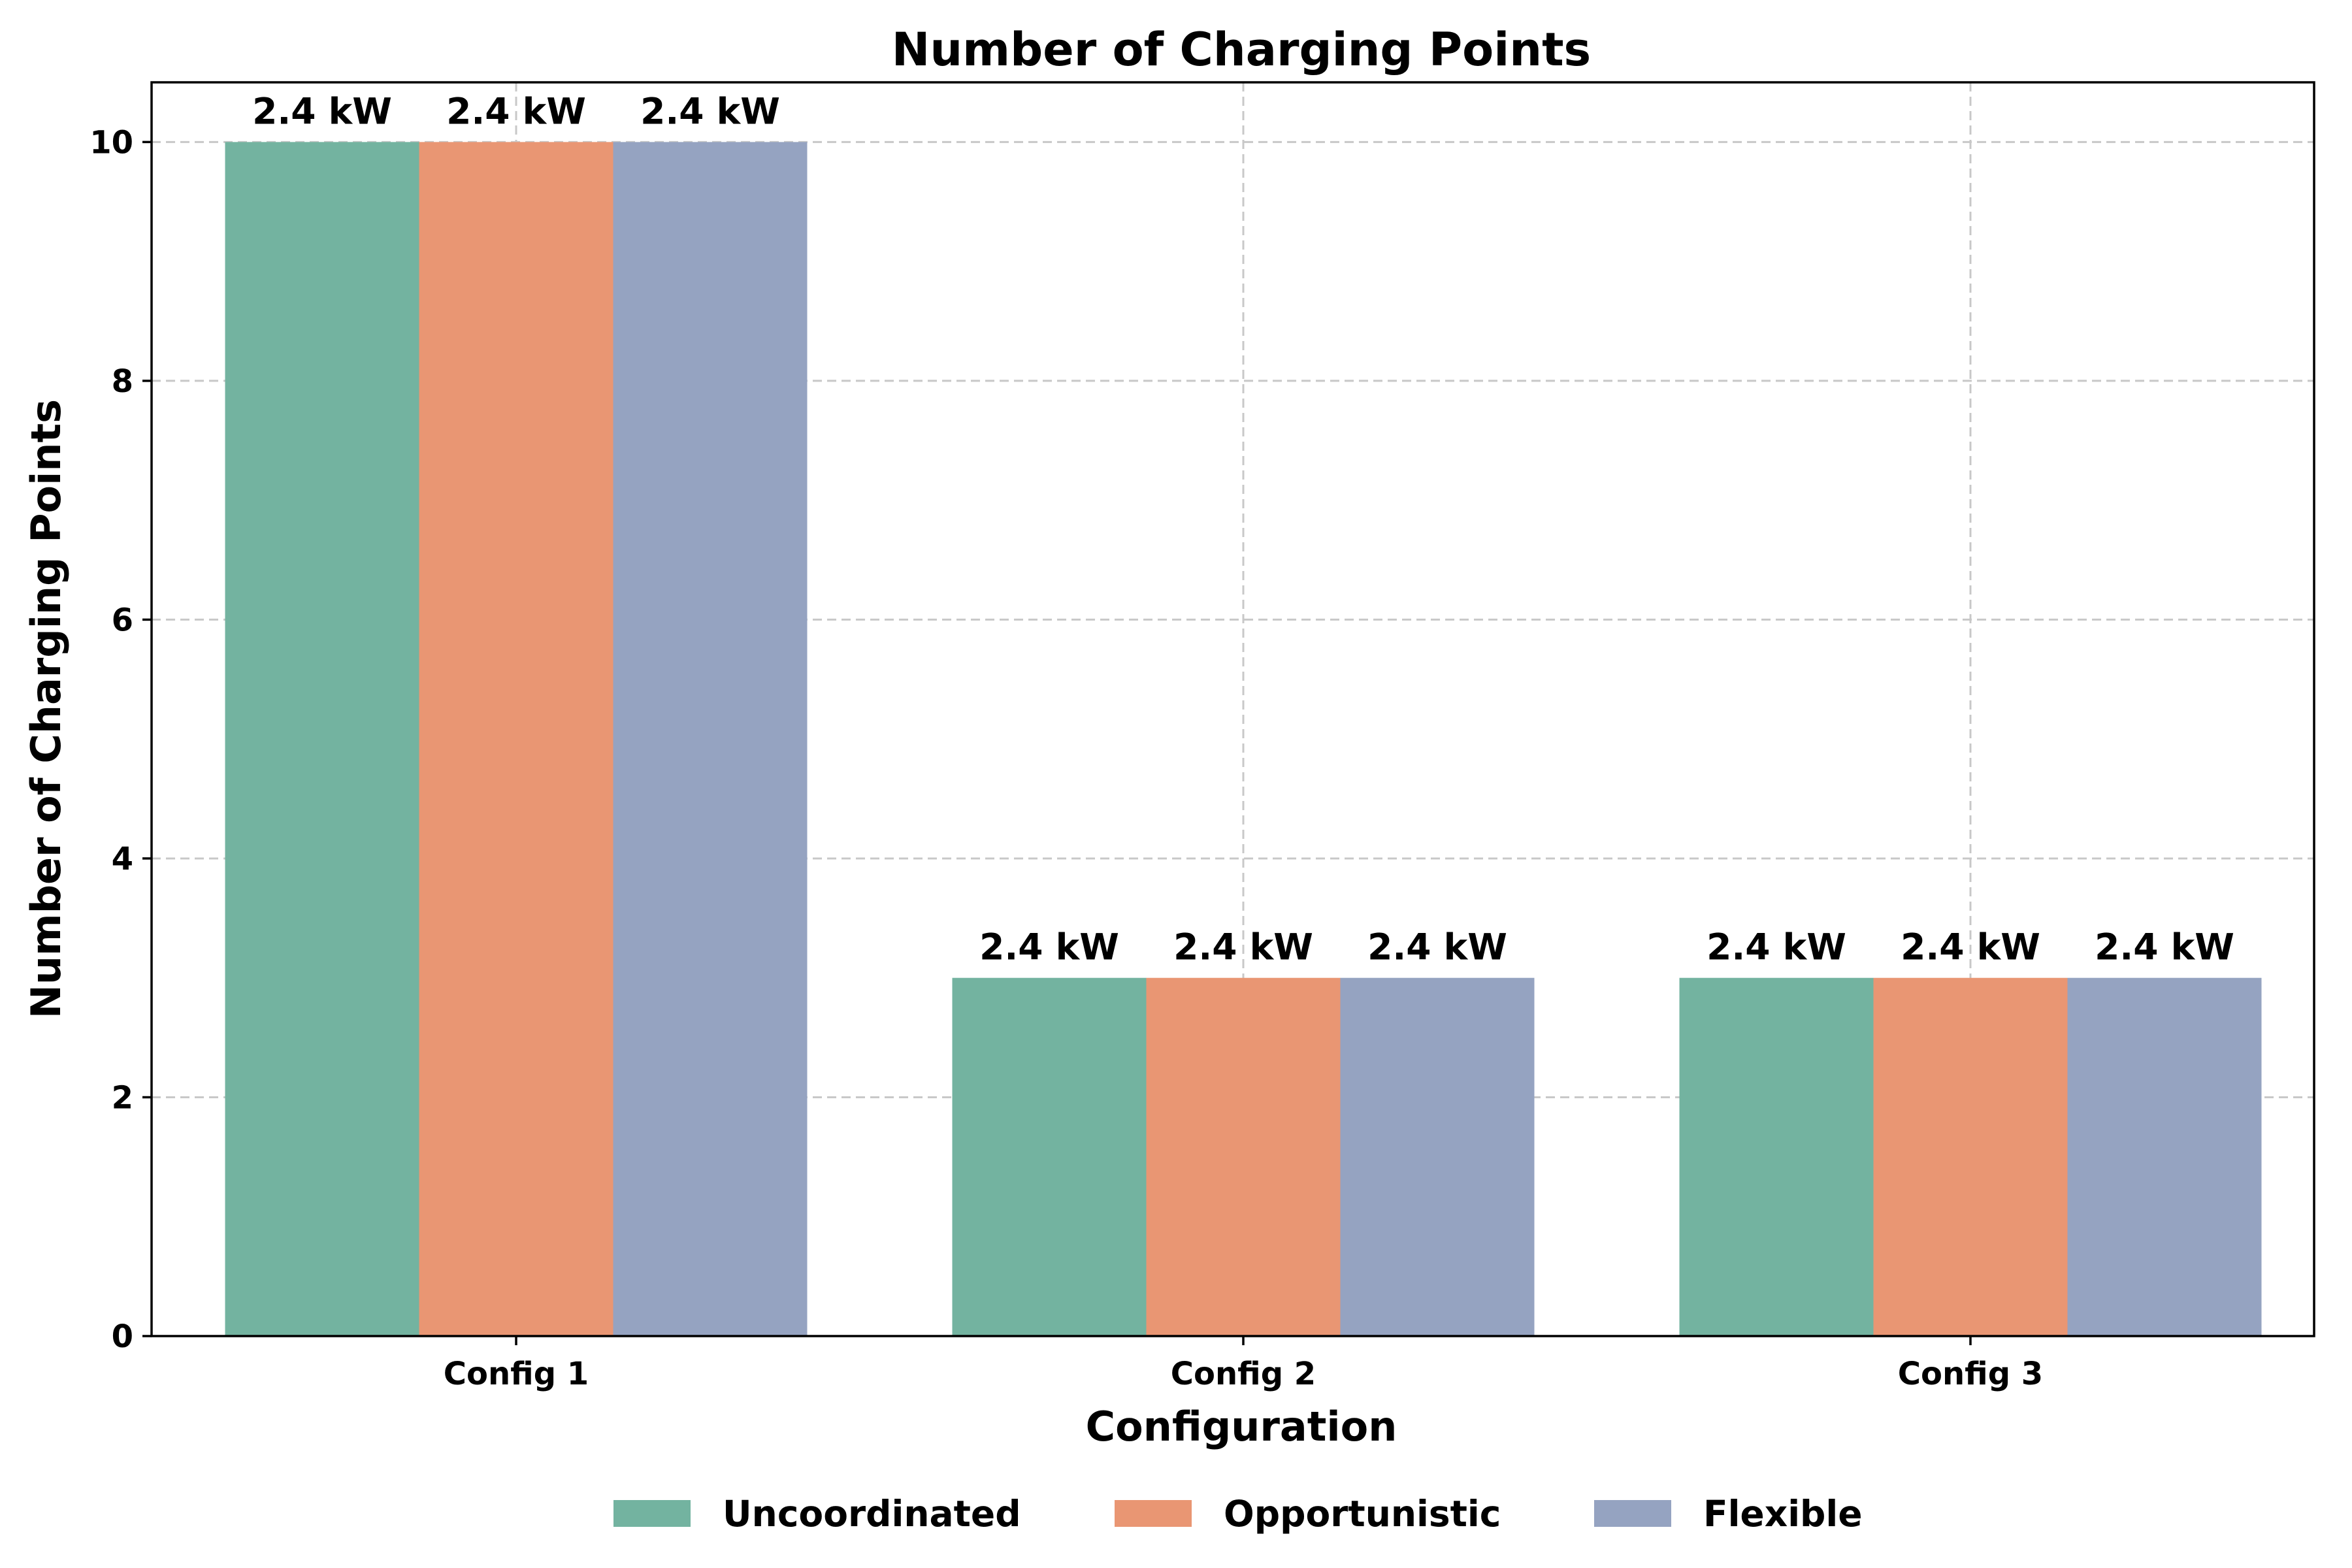 Image resolution: width=2352 pixels, height=1568 pixels. Describe the element at coordinates (1241, 1426) in the screenshot. I see `x-axis-label: Configuration` at that location.